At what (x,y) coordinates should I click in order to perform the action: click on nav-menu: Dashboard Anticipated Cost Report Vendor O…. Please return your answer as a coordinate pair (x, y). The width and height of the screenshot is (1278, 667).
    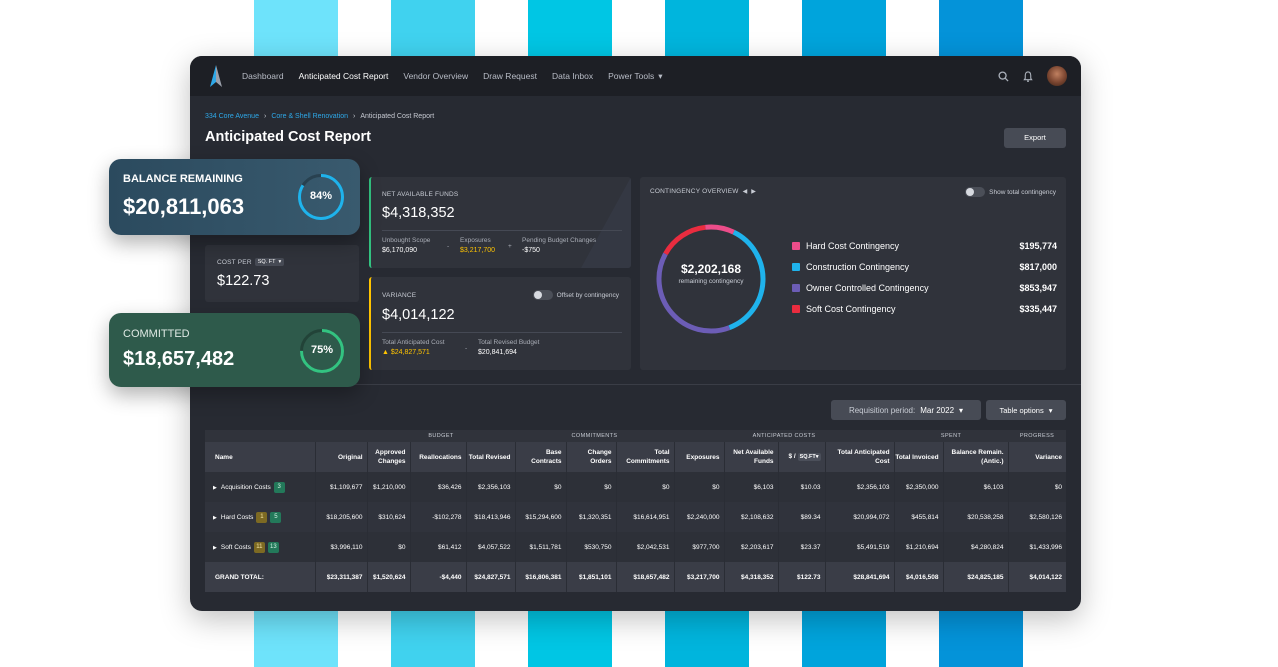
    Looking at the image, I should click on (460, 76).